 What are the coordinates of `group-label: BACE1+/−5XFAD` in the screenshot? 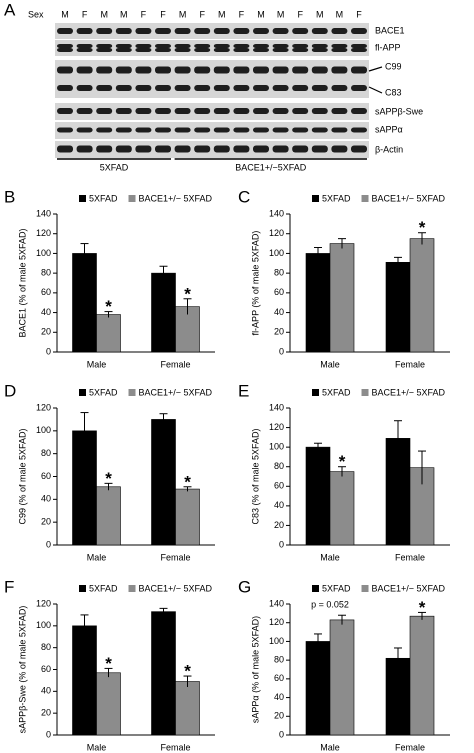 It's located at (271, 167).